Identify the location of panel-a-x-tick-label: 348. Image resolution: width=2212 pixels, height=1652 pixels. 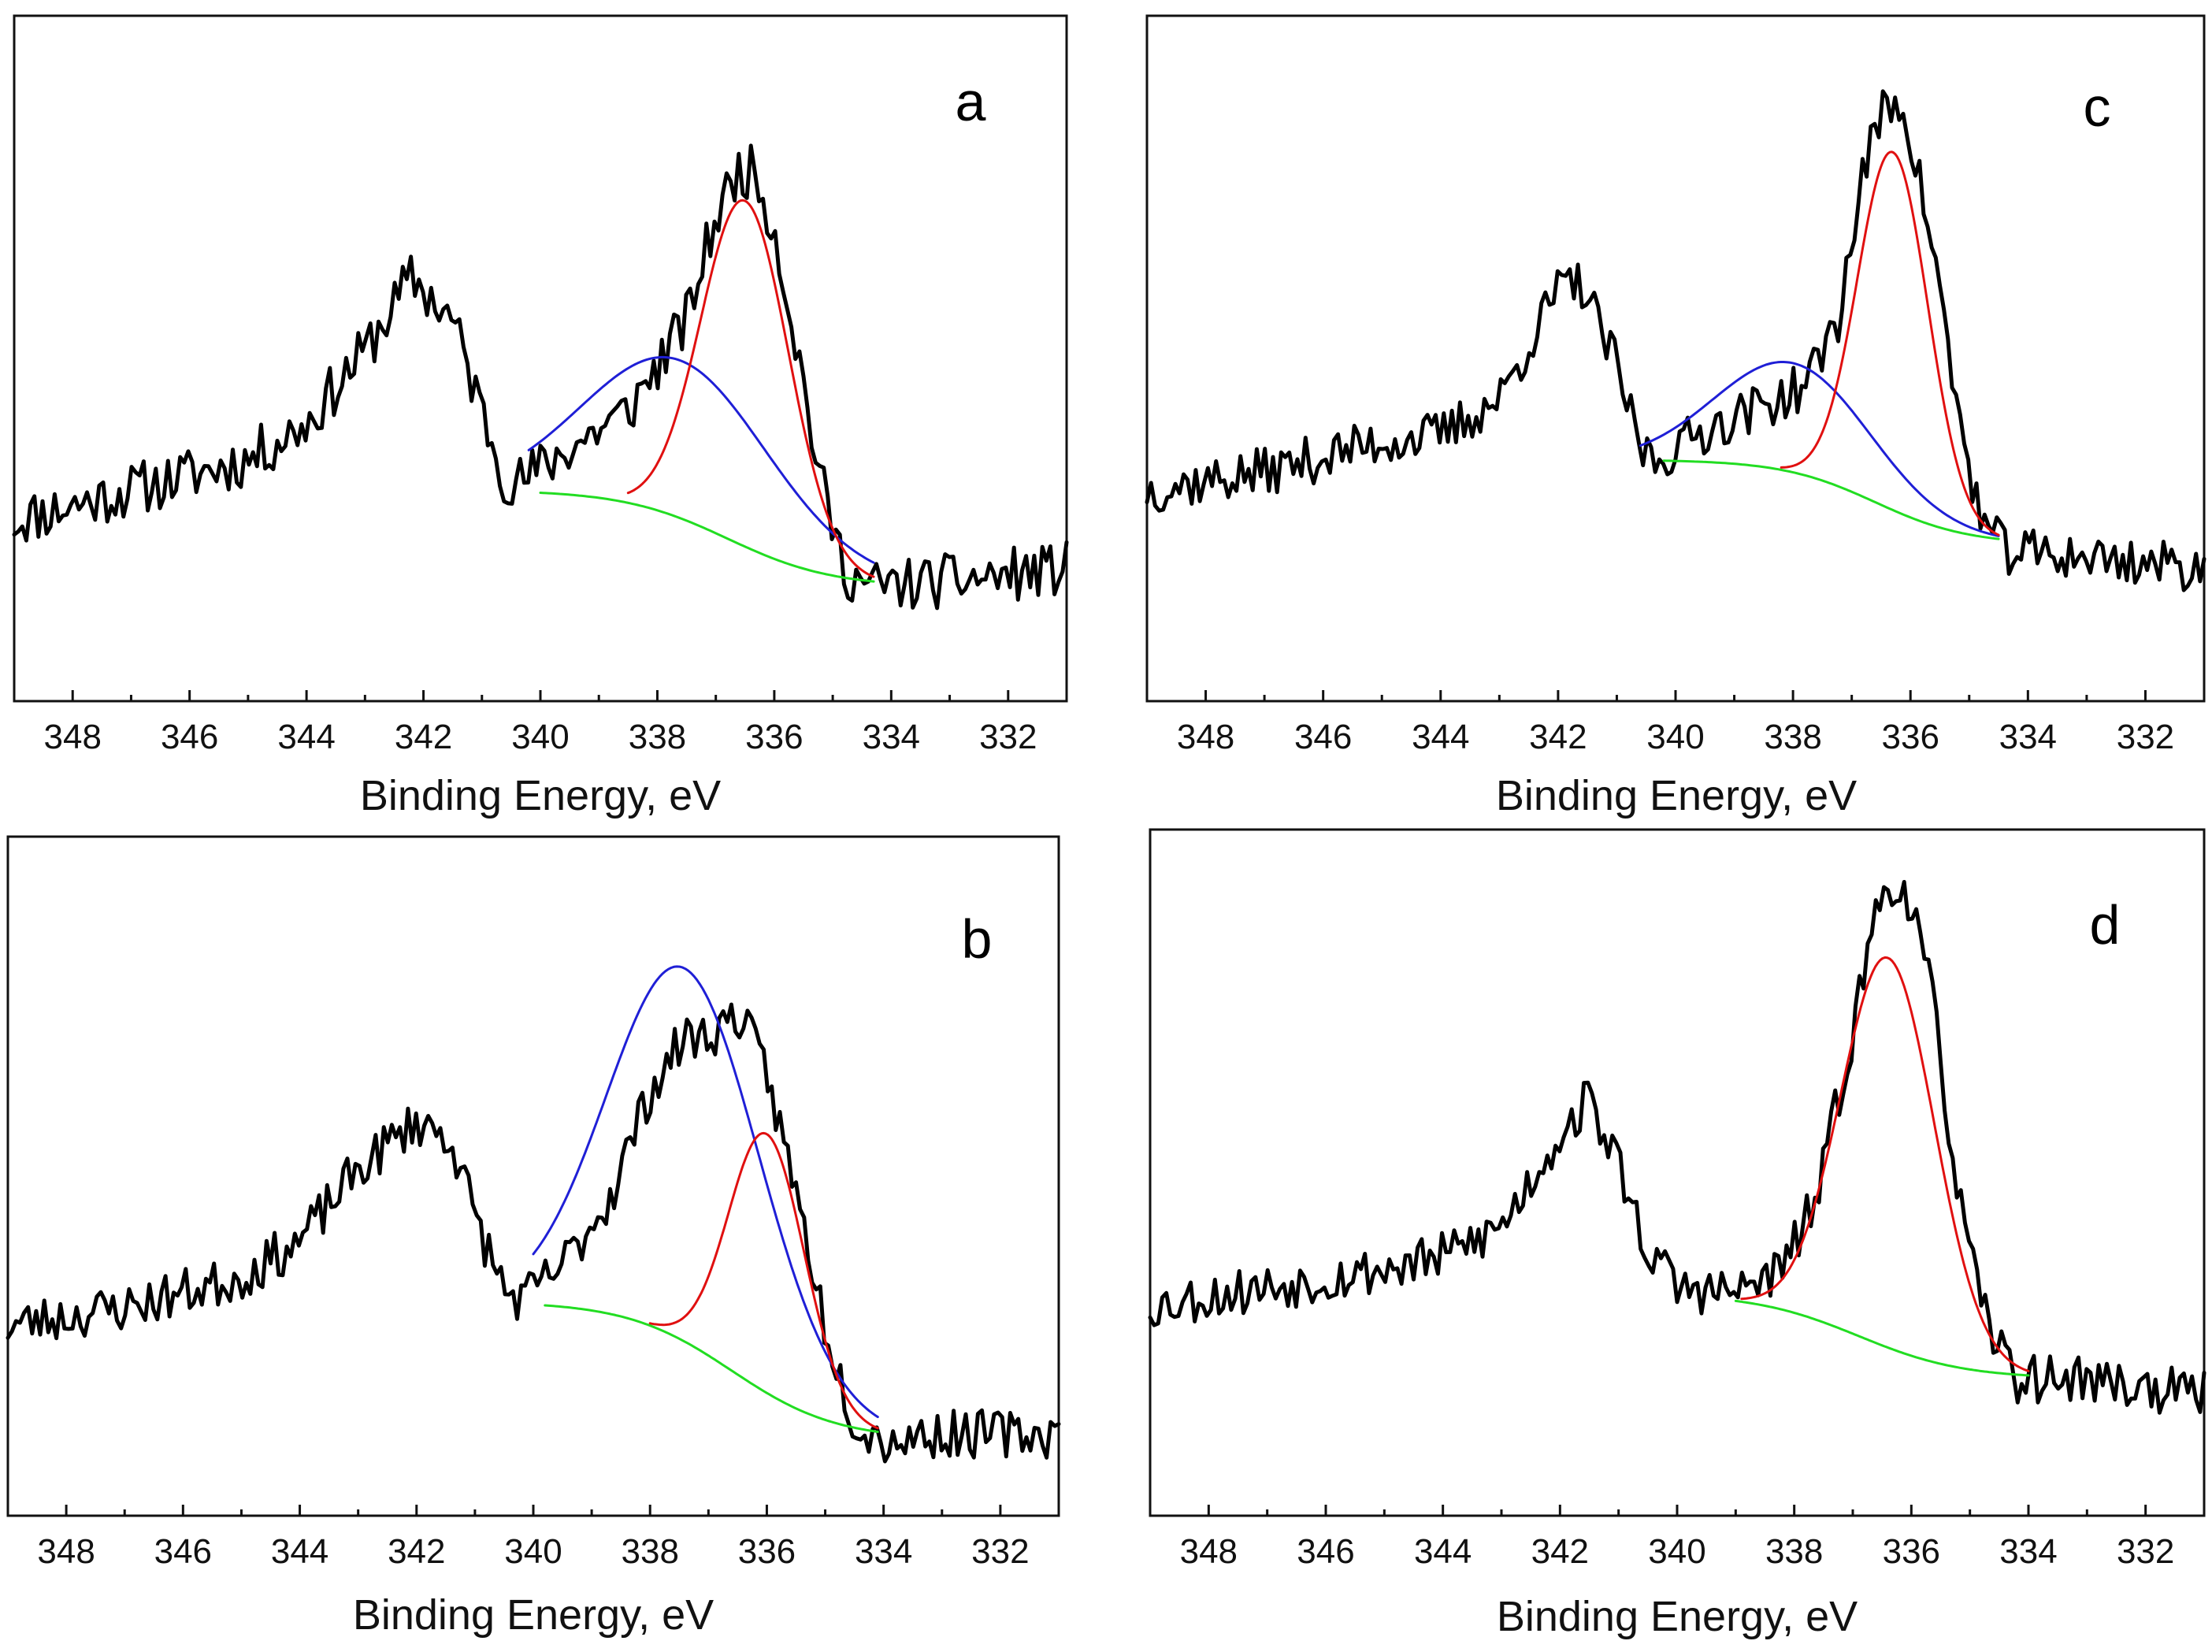
(73, 737).